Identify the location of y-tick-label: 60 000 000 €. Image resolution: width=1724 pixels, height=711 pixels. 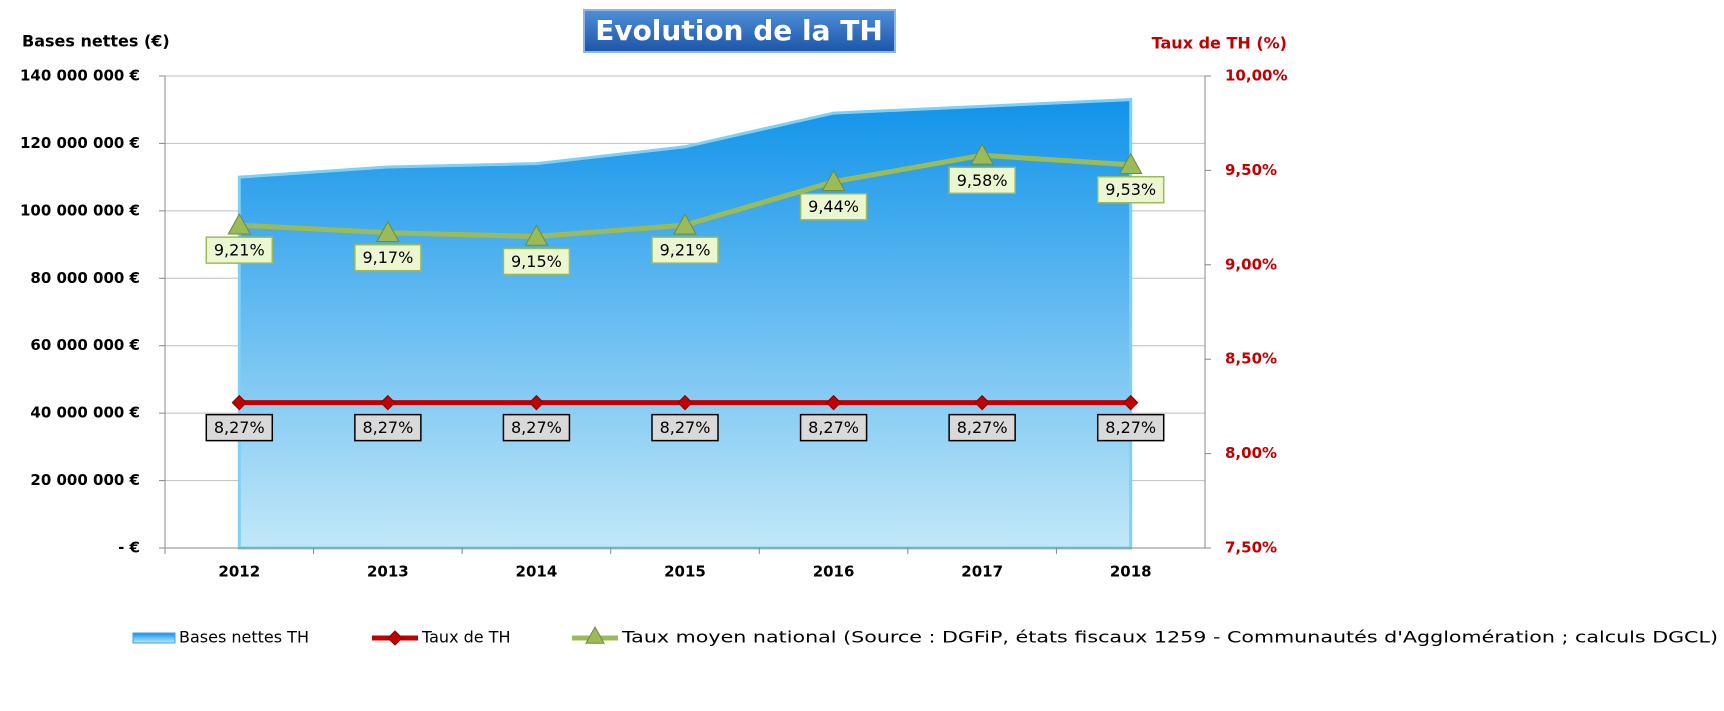
(85, 345).